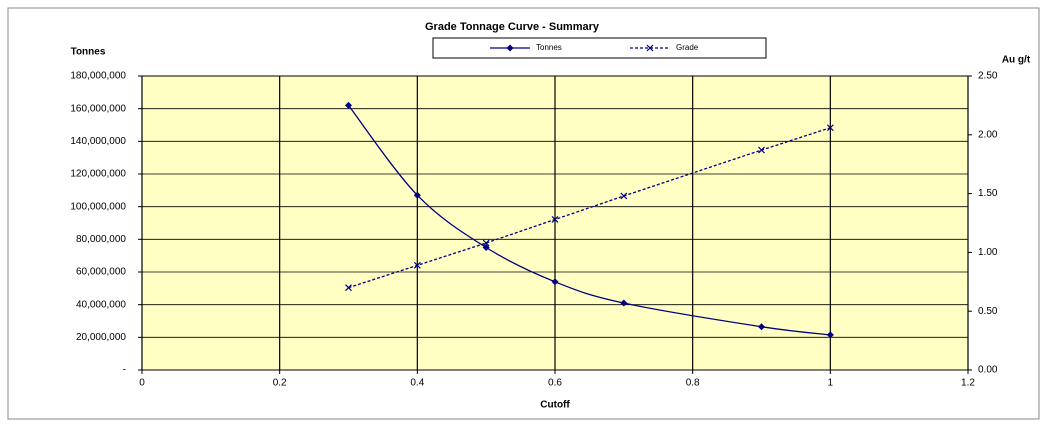  I want to click on legend-label: Tonnes, so click(549, 47).